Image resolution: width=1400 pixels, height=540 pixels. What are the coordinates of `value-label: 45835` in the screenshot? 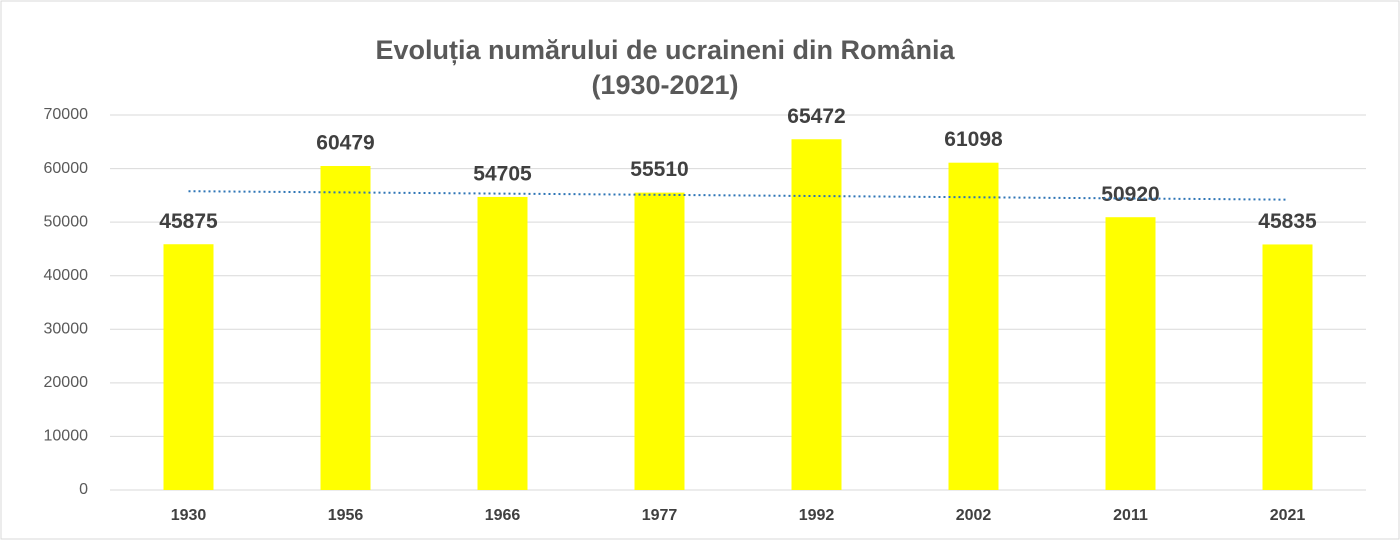 It's located at (1287, 221).